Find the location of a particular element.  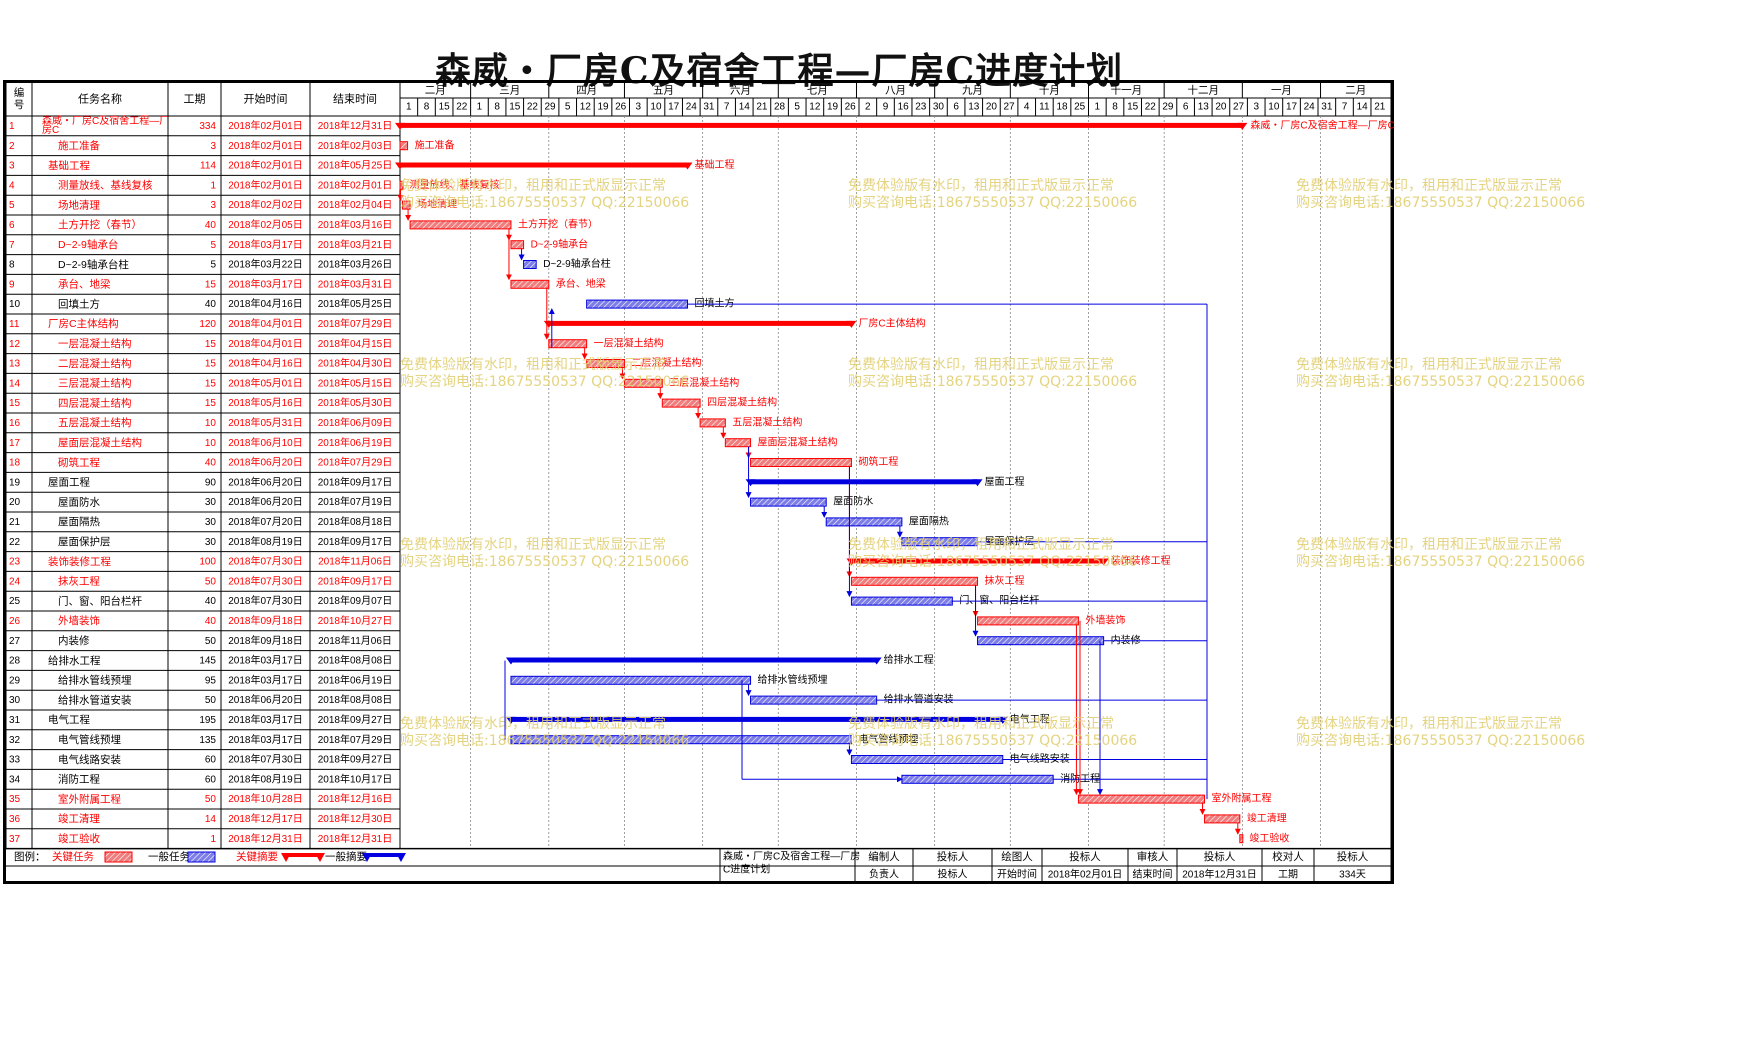

week-label: 7 is located at coordinates (727, 107).